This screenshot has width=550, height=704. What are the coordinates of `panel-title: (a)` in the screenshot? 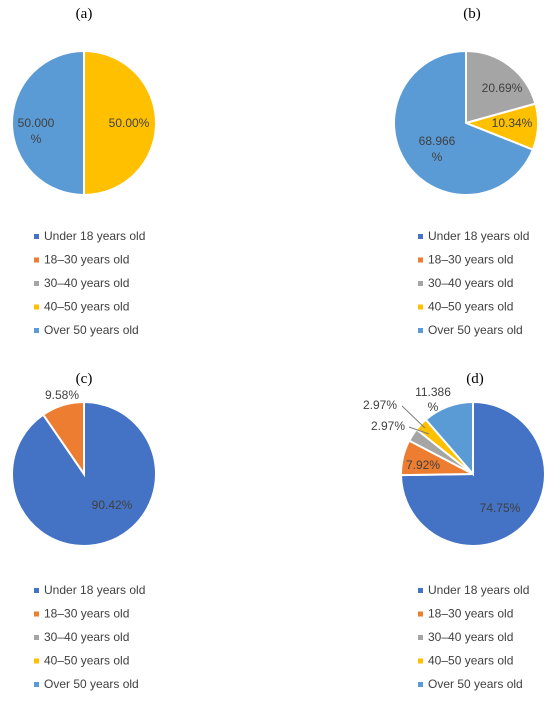 It's located at (84, 14).